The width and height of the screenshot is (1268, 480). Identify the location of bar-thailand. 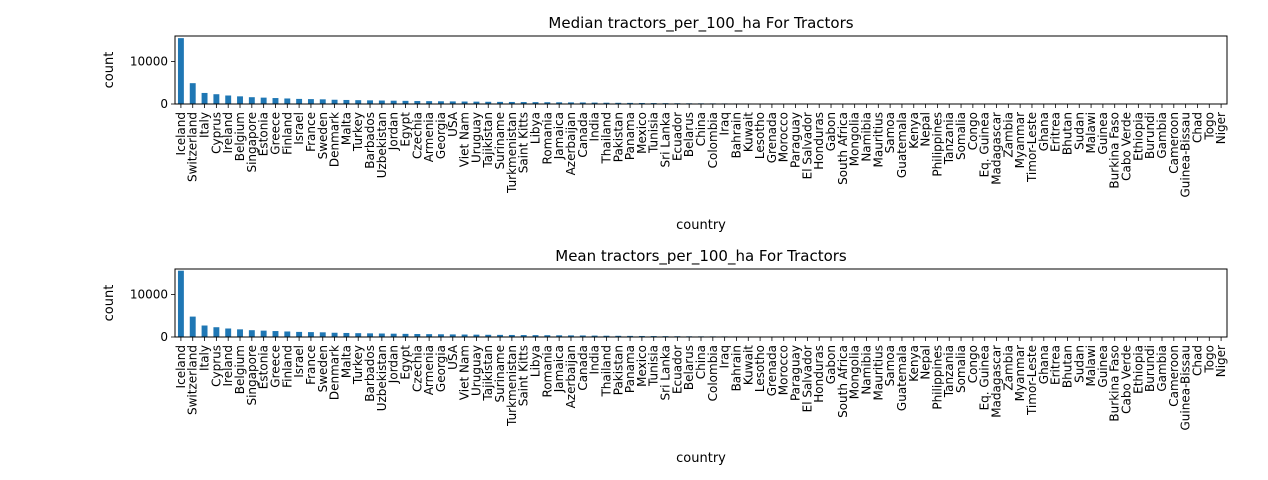
(606, 336).